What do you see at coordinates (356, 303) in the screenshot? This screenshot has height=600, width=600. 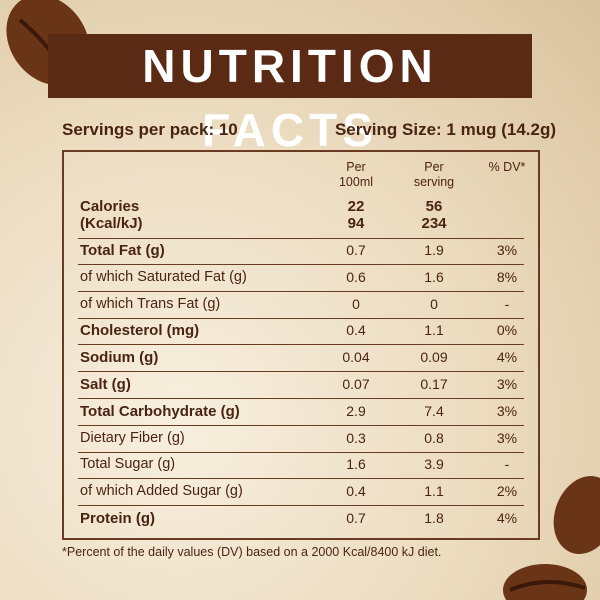 I see `per-100ml: 0` at bounding box center [356, 303].